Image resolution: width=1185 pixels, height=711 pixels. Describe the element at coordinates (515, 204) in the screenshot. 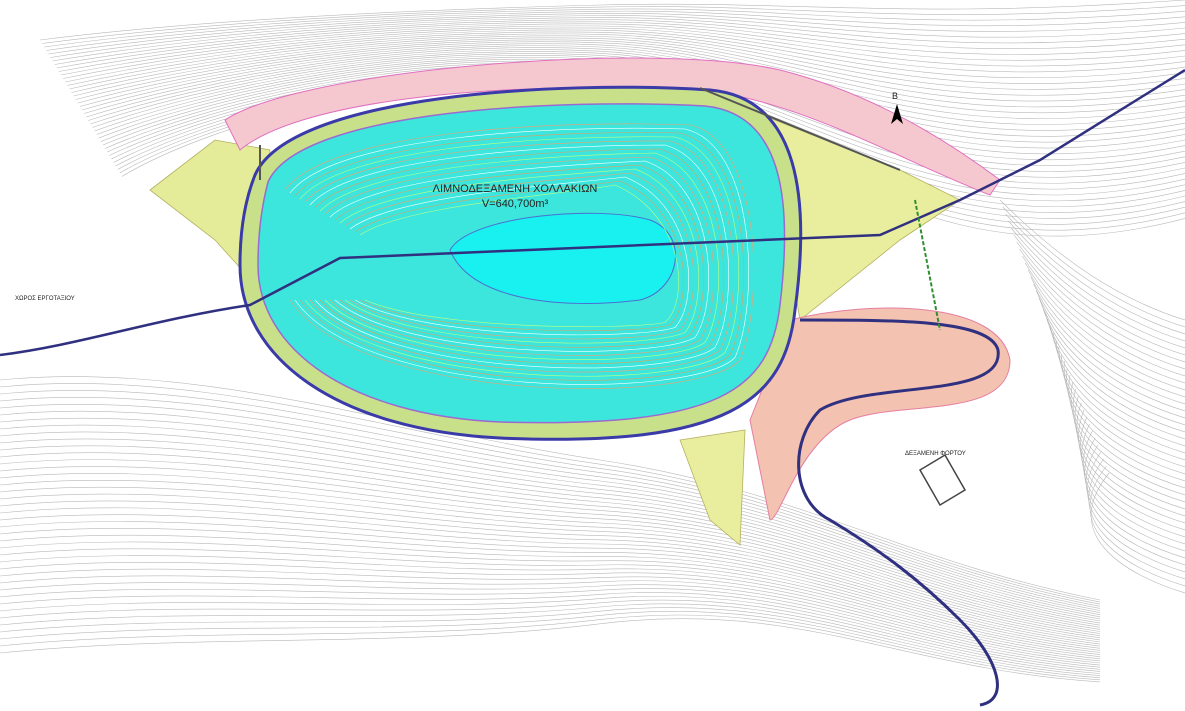

I see `volume-label: V=640,700m³` at that location.